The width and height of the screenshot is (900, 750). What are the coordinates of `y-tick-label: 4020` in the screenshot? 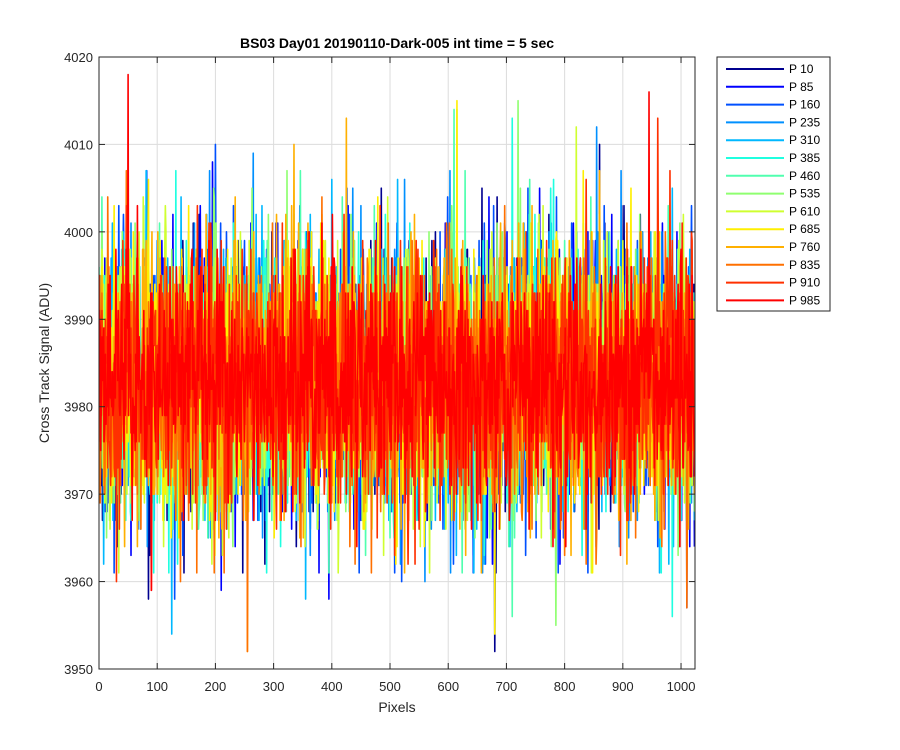 It's located at (78, 57).